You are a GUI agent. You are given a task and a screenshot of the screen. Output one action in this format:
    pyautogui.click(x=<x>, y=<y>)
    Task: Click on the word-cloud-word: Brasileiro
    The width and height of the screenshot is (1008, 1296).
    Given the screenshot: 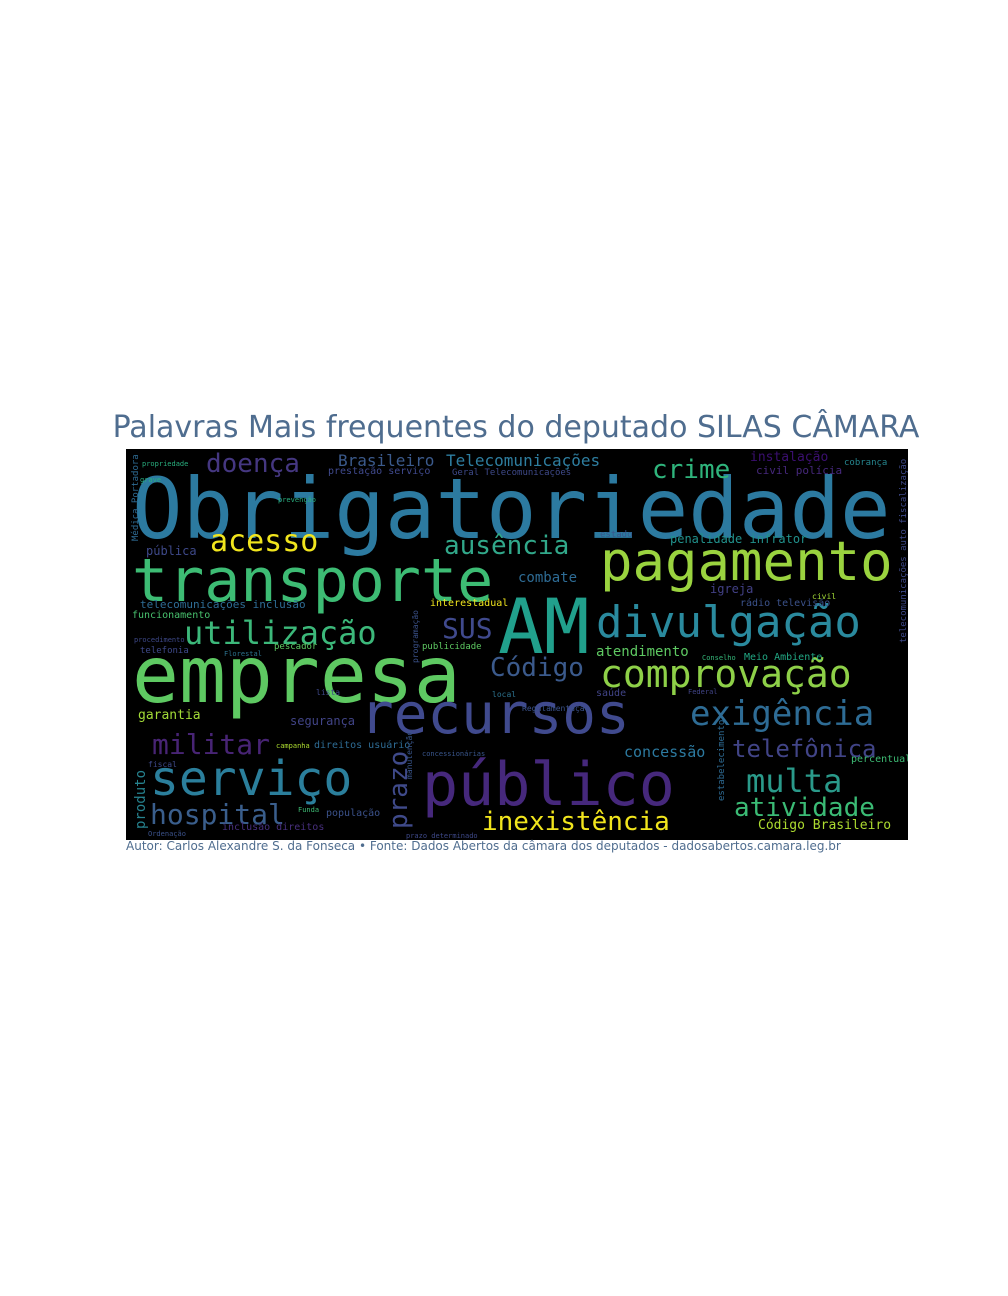 What is the action you would take?
    pyautogui.click(x=386, y=460)
    